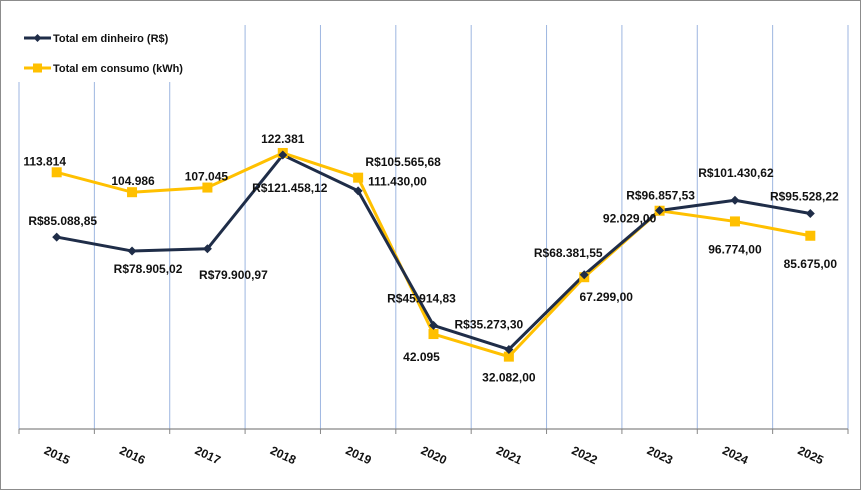 The image size is (861, 490). What do you see at coordinates (585, 455) in the screenshot?
I see `x-tick-label: 2022` at bounding box center [585, 455].